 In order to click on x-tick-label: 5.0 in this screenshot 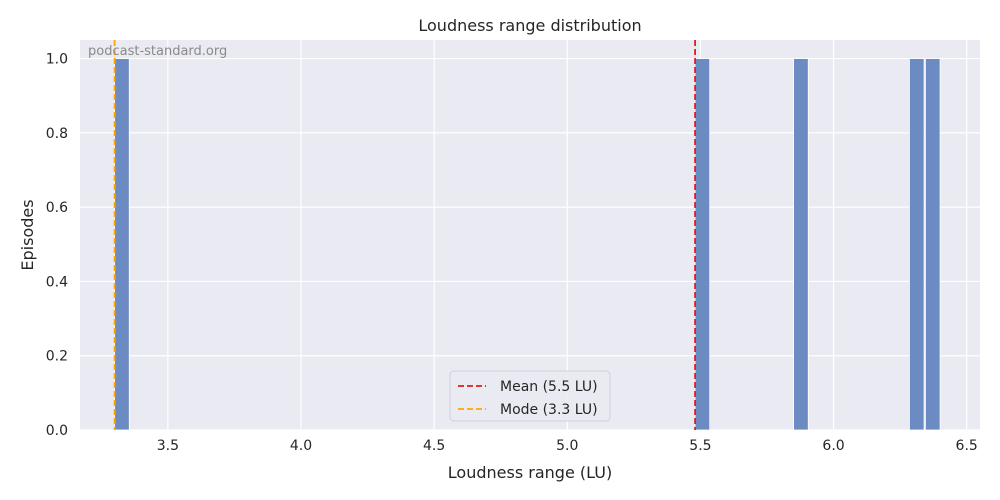, I will do `click(567, 446)`.